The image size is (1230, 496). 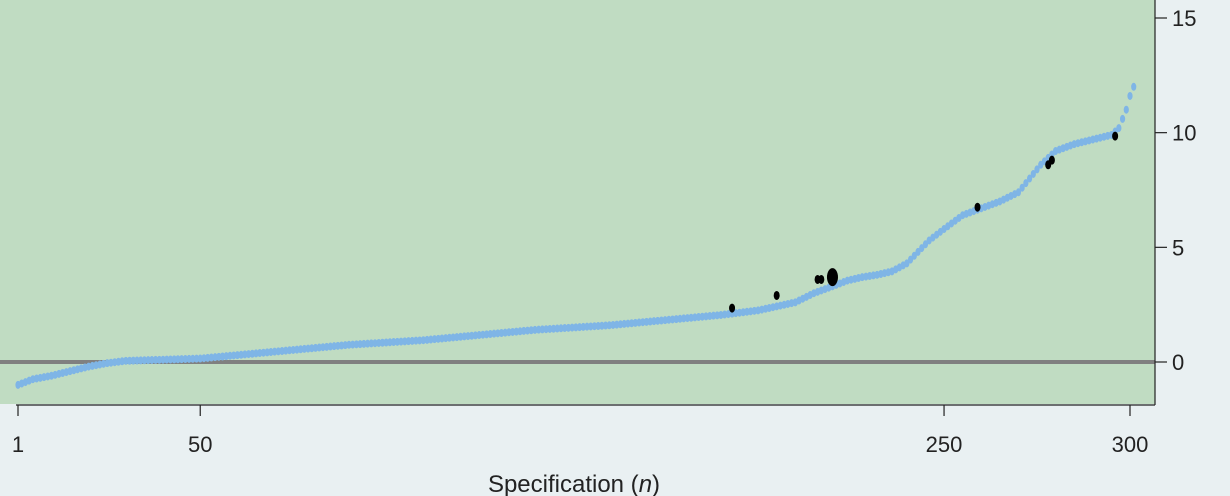 What do you see at coordinates (574, 483) in the screenshot?
I see `x-axis-title: Specification (n)` at bounding box center [574, 483].